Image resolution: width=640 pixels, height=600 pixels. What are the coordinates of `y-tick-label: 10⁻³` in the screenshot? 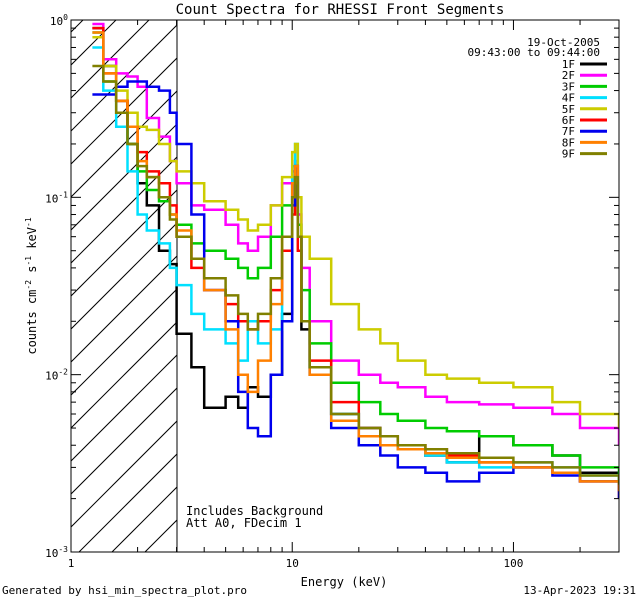 It's located at (56, 552).